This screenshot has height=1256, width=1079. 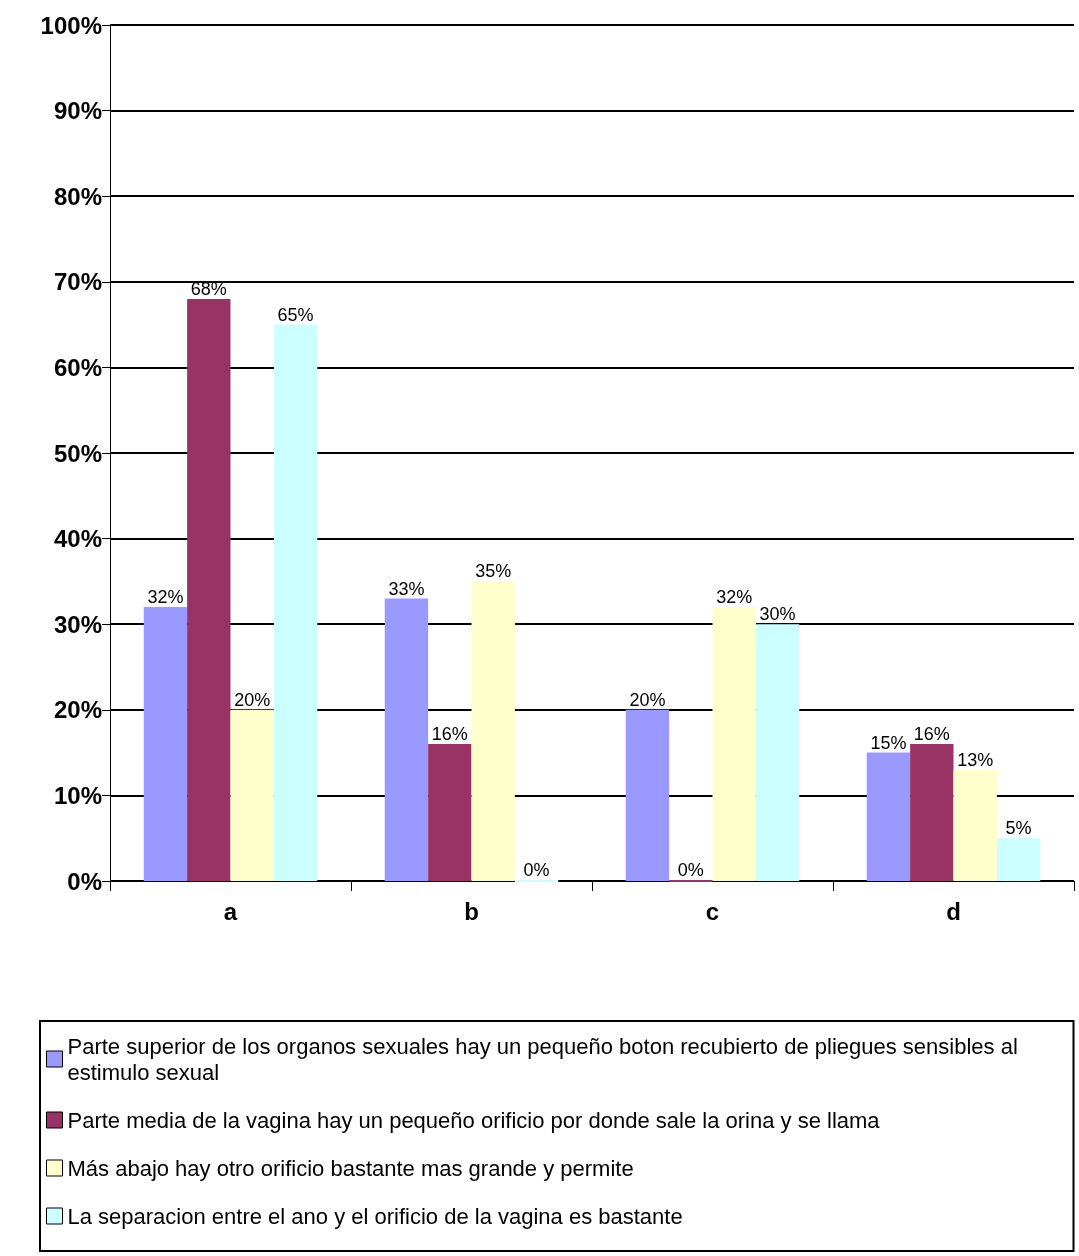 I want to click on legend-label: Más abajo hay otro orificio bastante mas grande y permite, so click(x=350, y=1168).